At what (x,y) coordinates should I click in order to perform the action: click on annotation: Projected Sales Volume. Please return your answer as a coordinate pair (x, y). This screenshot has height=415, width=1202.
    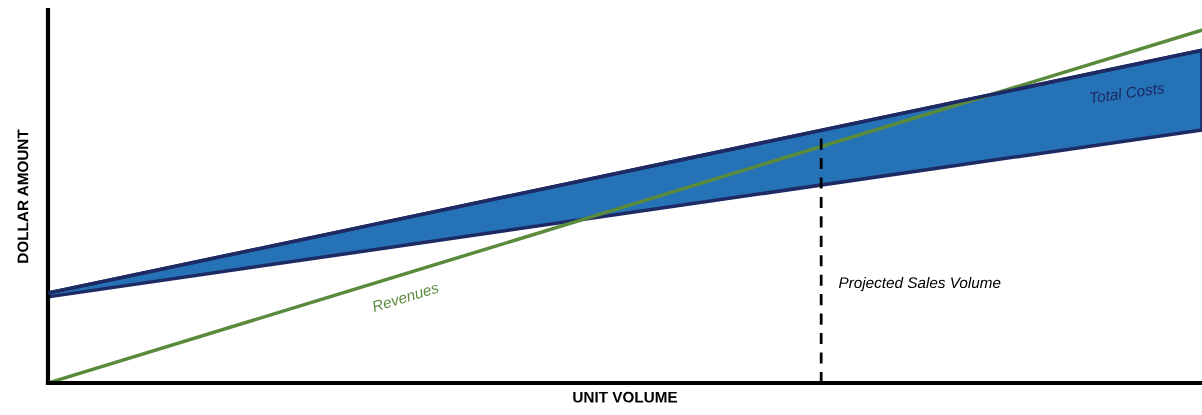
    Looking at the image, I should click on (919, 284).